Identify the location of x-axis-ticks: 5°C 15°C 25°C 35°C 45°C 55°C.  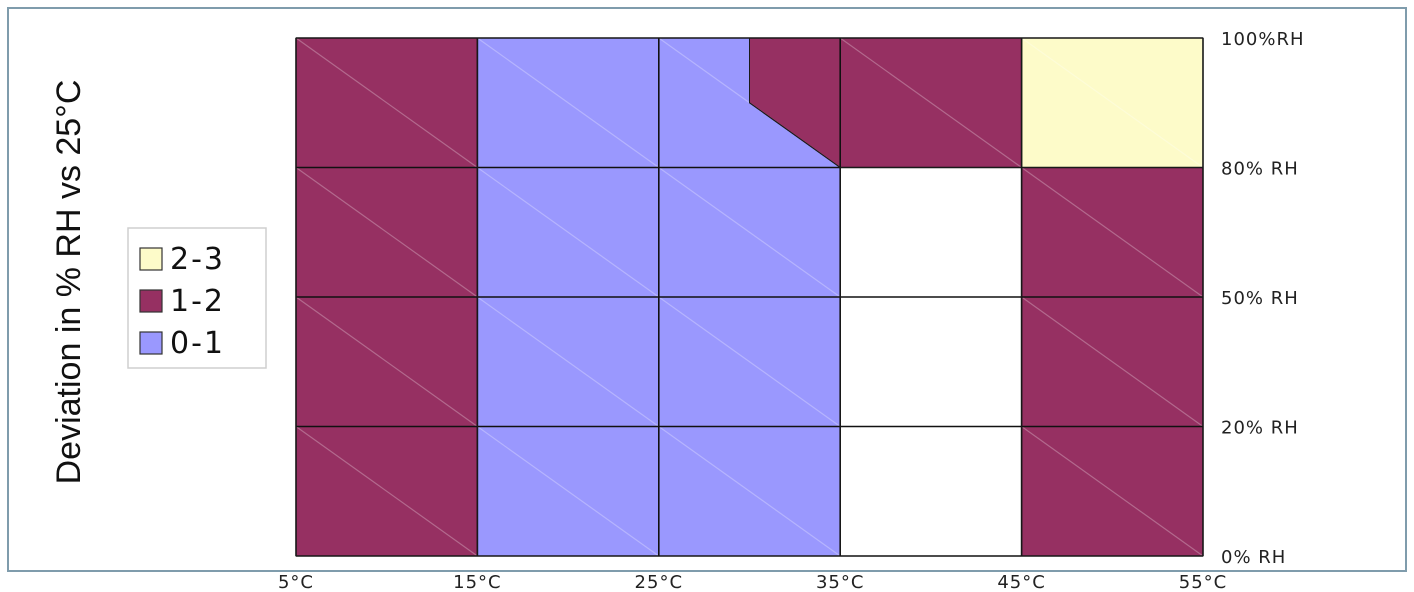
(752, 582).